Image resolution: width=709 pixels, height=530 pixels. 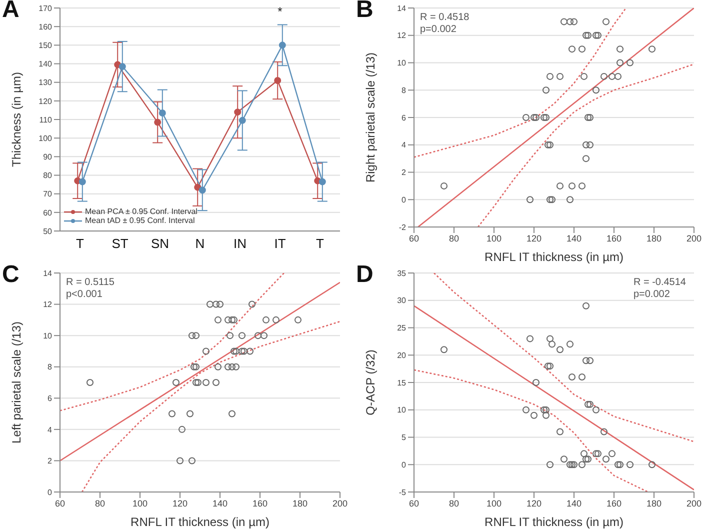 I want to click on y-tick-label: 12, so click(x=402, y=35).